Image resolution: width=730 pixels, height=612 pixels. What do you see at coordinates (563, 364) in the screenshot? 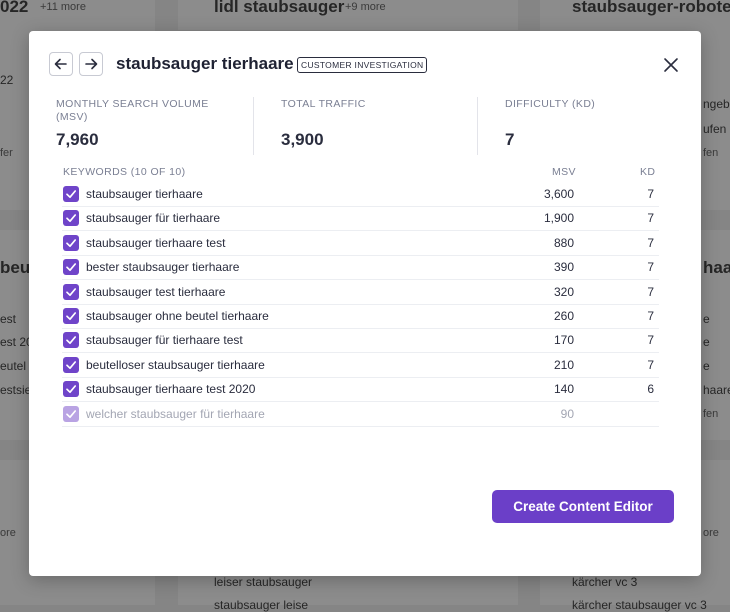
I see `msv-value: 210` at bounding box center [563, 364].